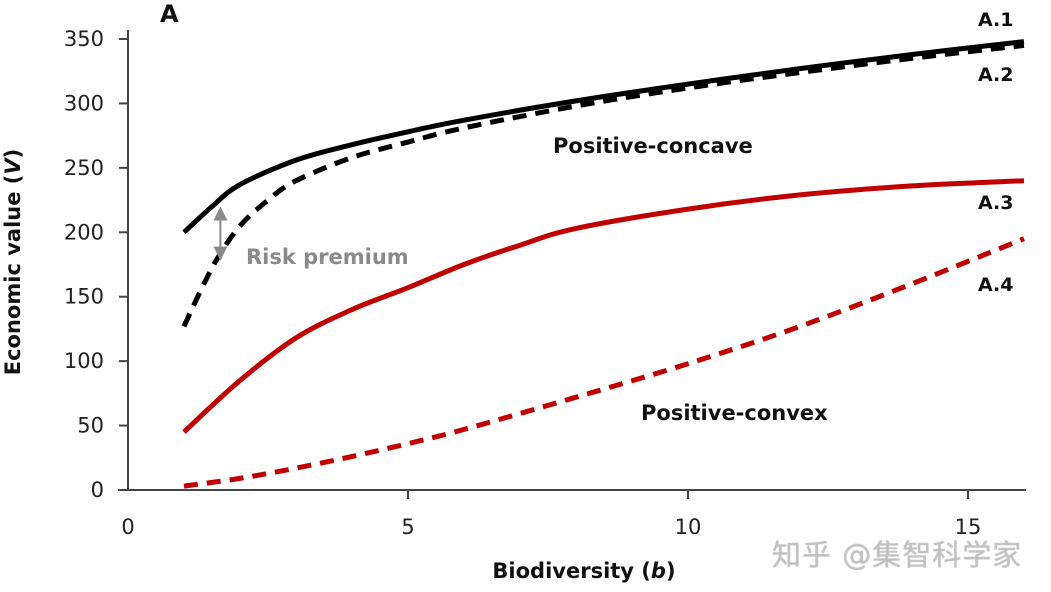 The image size is (1051, 592). What do you see at coordinates (220, 253) in the screenshot?
I see `risk-arrow-head-down` at bounding box center [220, 253].